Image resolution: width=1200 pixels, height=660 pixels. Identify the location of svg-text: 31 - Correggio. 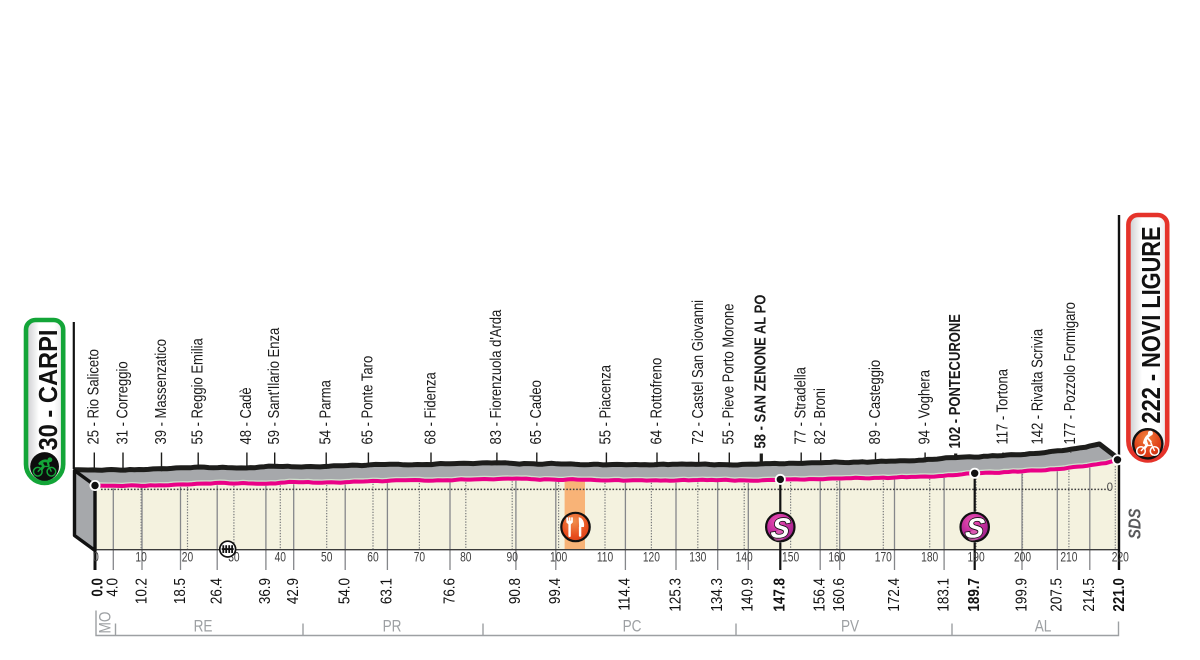
(122, 402).